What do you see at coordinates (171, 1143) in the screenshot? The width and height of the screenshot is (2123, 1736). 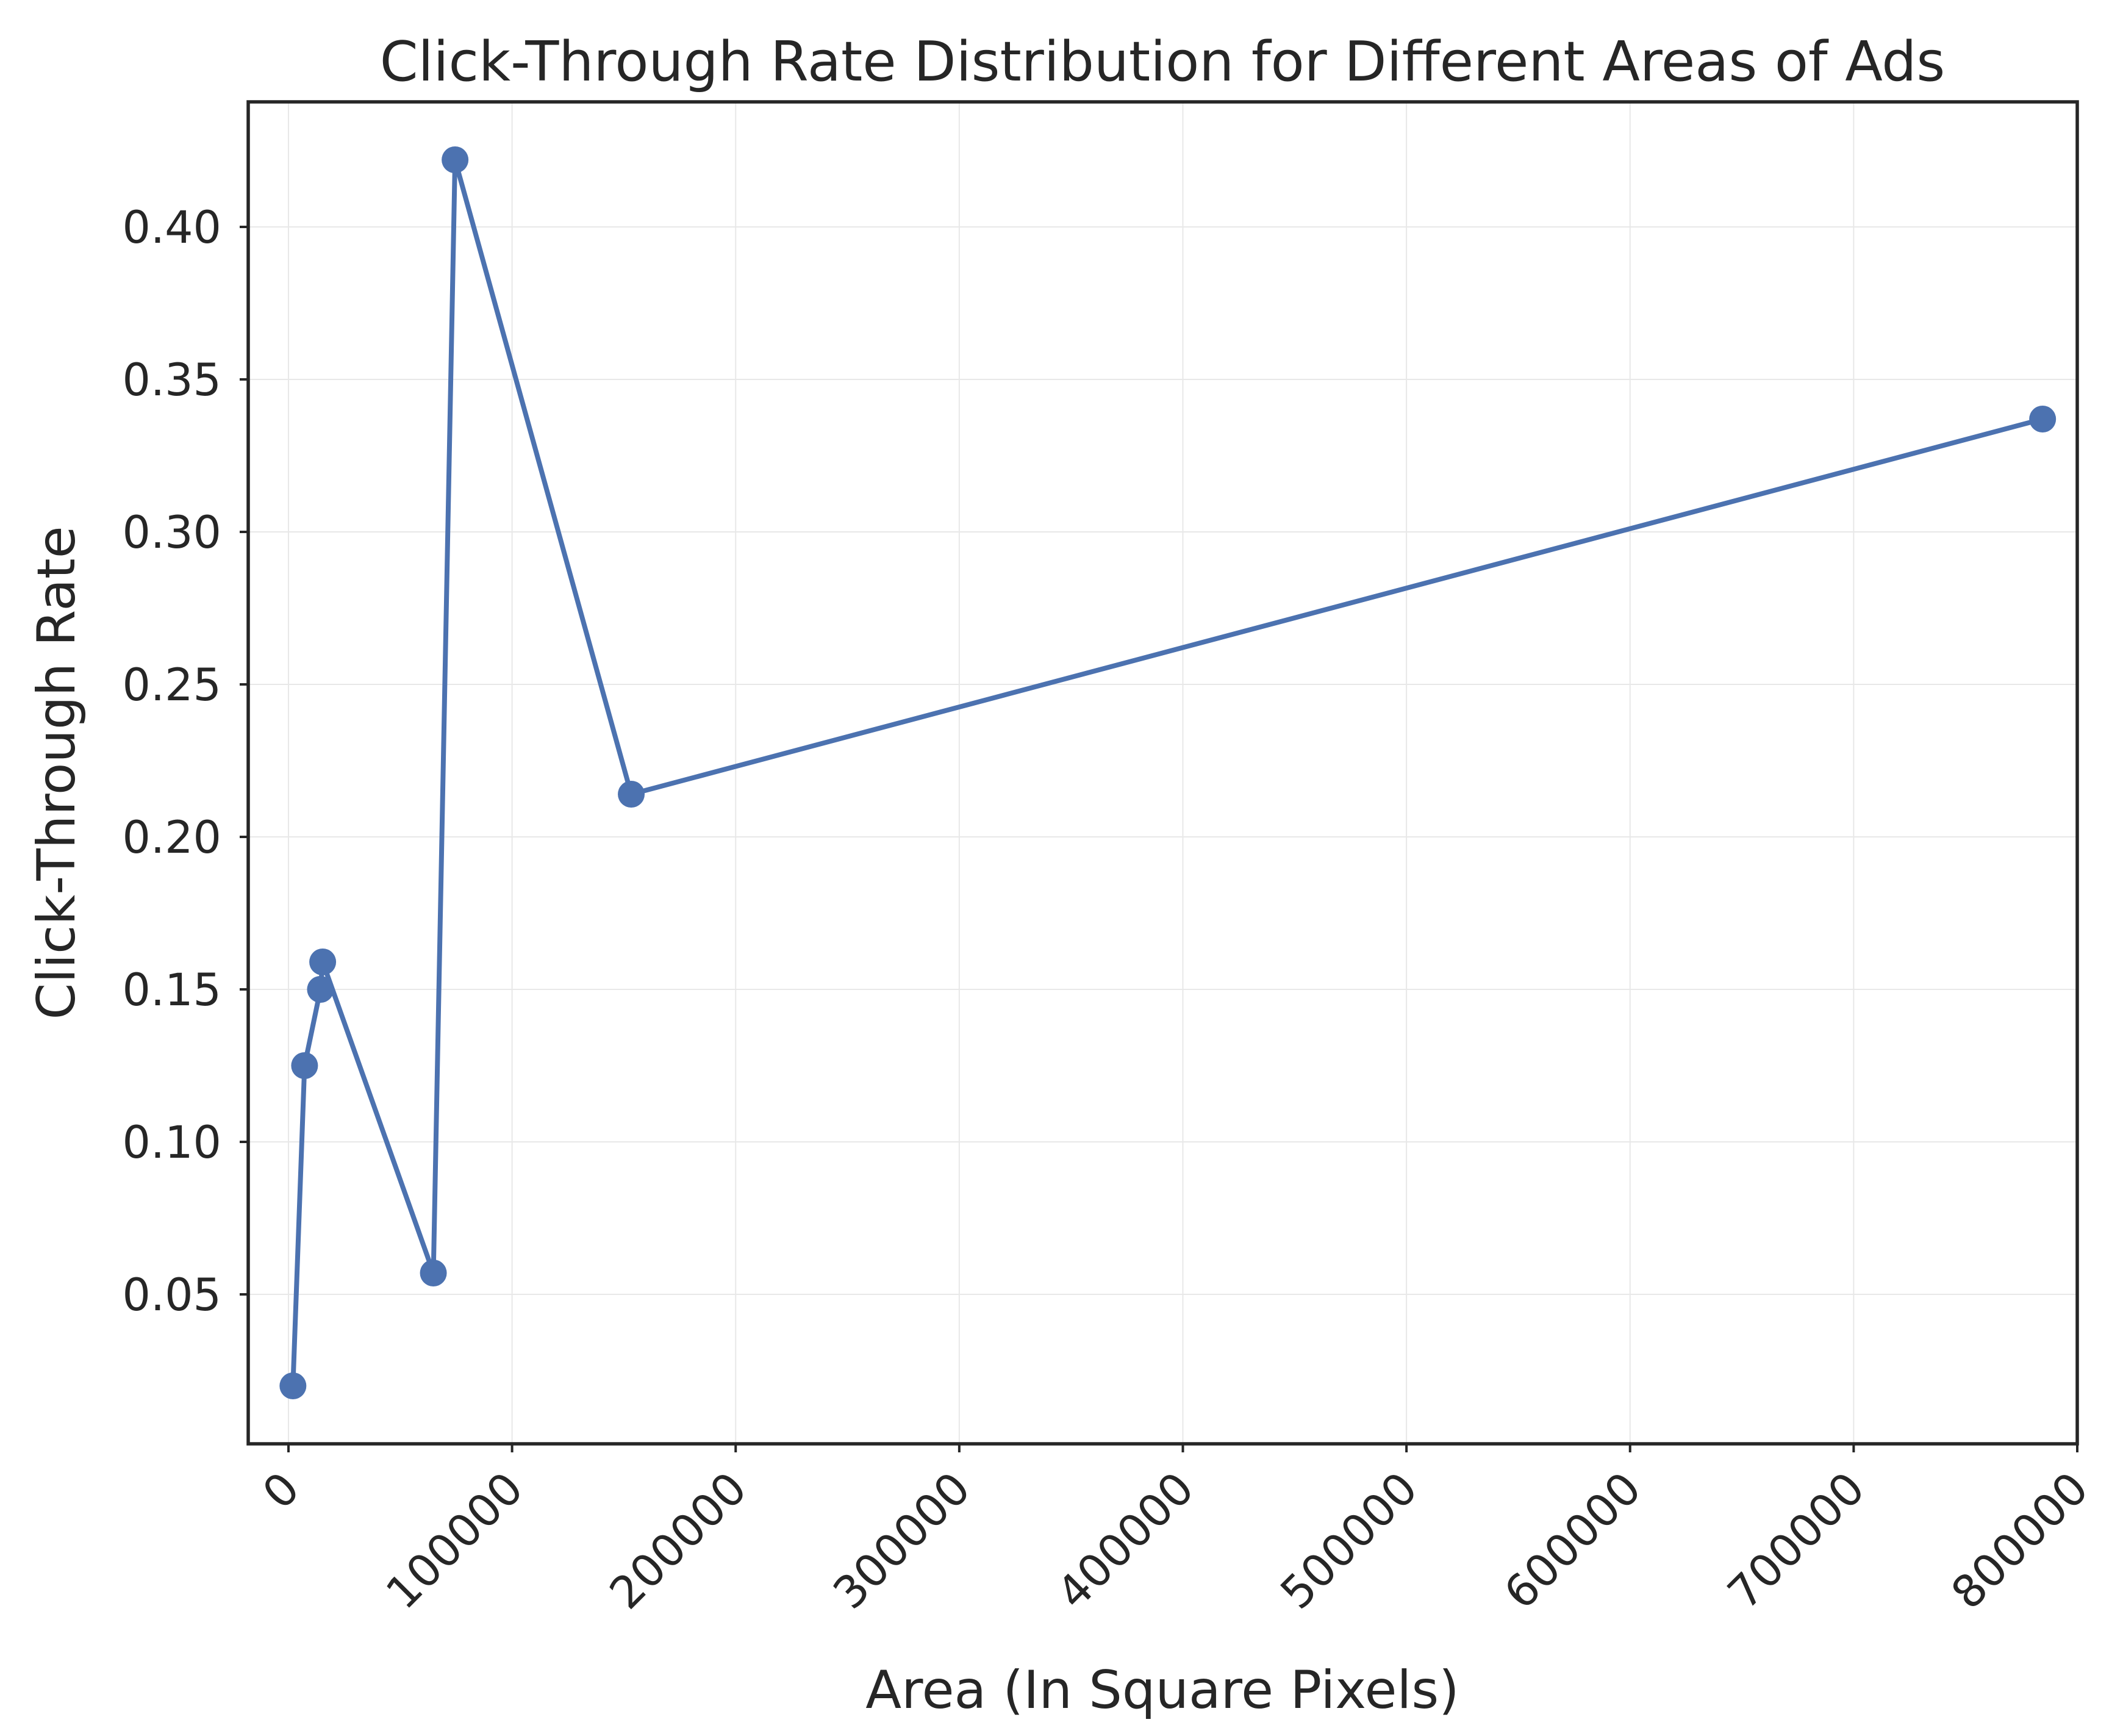 I see `y-tick-label: 0.10` at bounding box center [171, 1143].